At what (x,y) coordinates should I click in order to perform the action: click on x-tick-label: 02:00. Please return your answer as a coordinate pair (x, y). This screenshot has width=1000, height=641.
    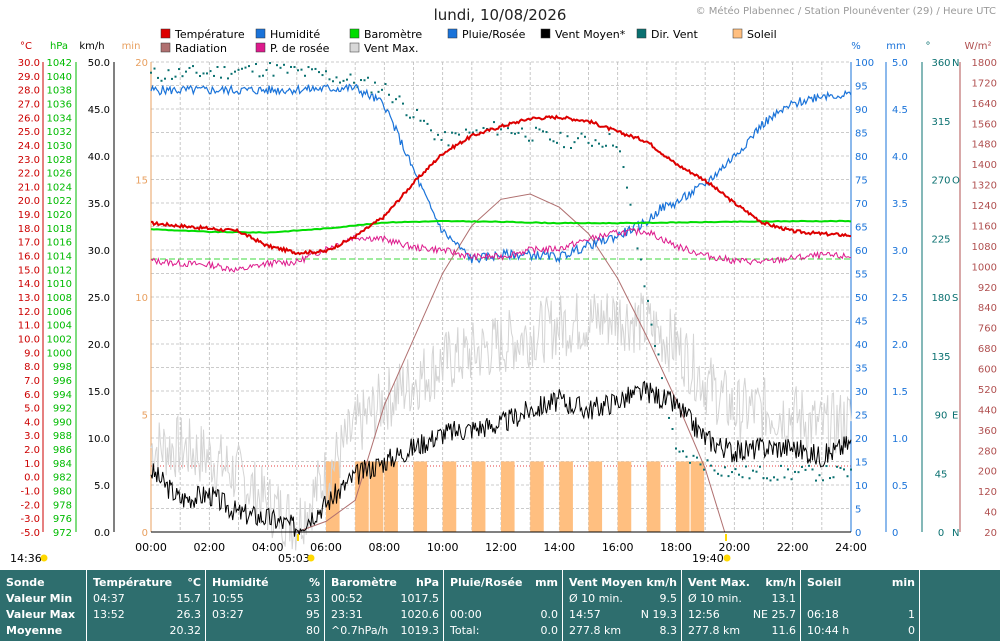
    Looking at the image, I should click on (209, 547).